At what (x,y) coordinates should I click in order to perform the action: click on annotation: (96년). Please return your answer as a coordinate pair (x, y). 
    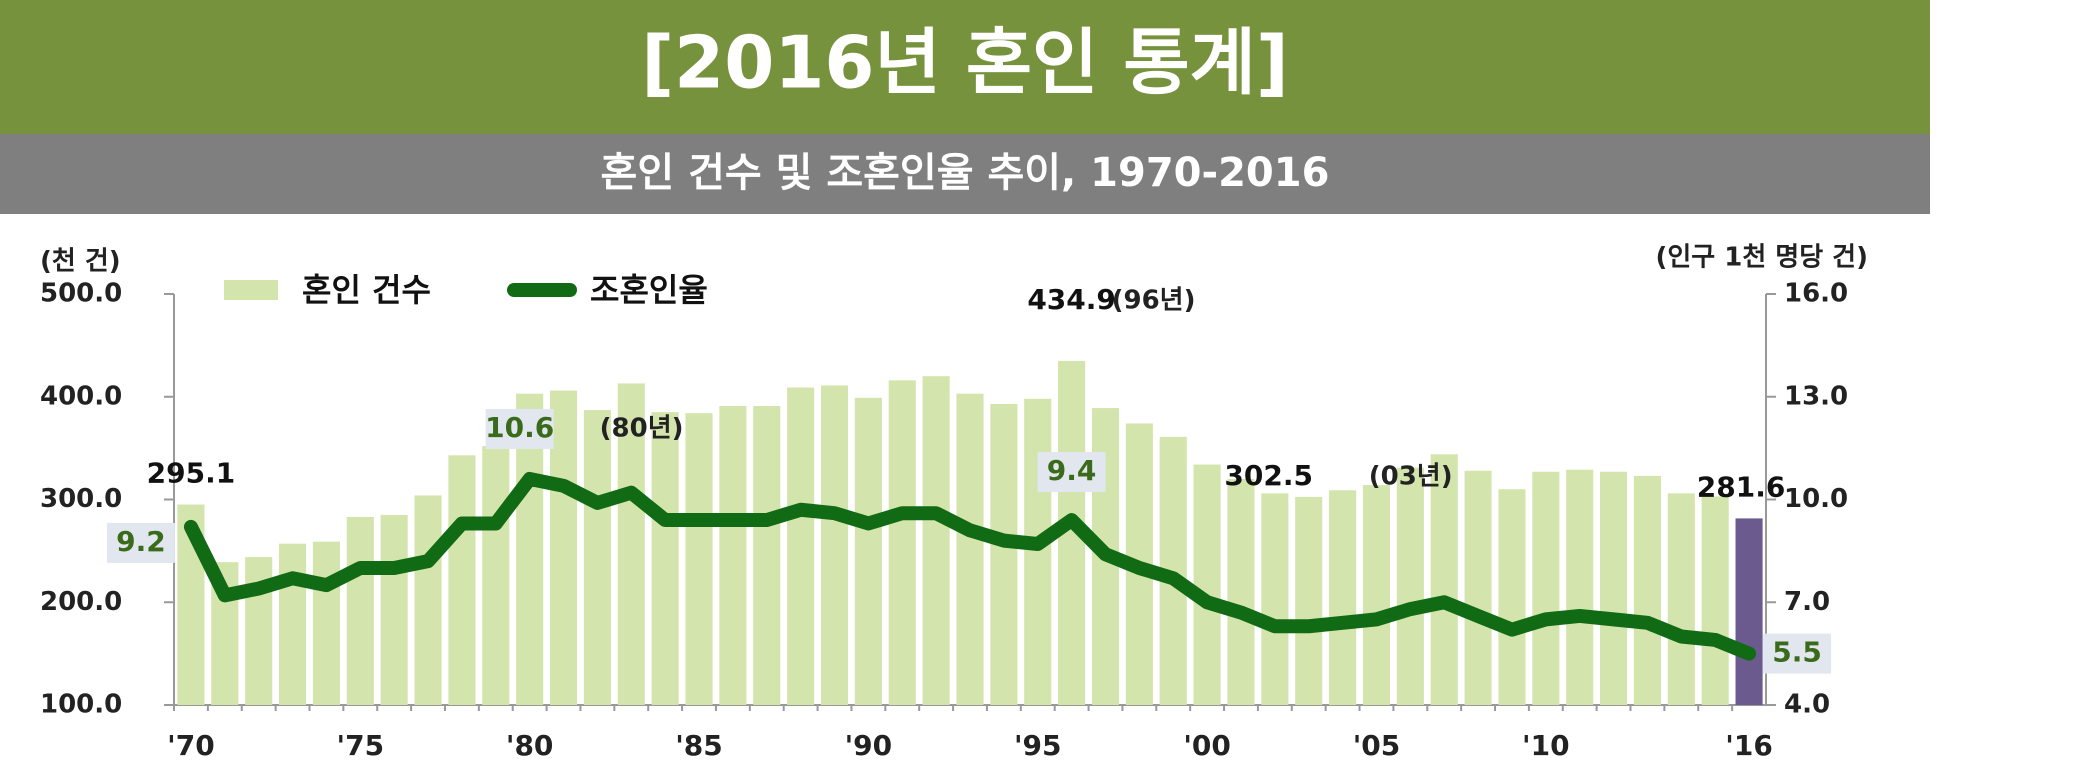
    Looking at the image, I should click on (1154, 300).